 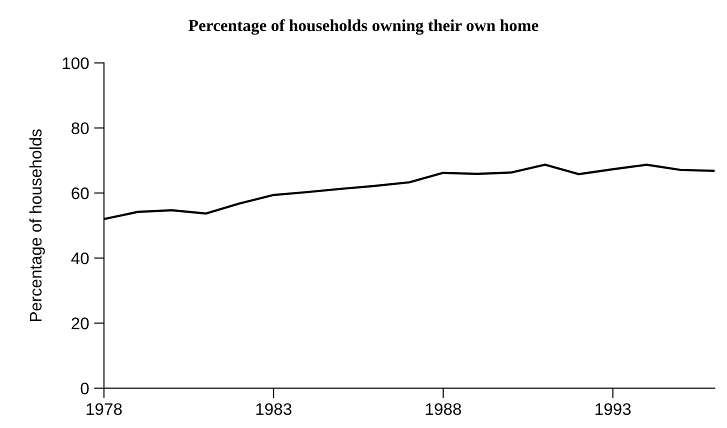 What do you see at coordinates (80, 128) in the screenshot?
I see `y-tick-label: 80` at bounding box center [80, 128].